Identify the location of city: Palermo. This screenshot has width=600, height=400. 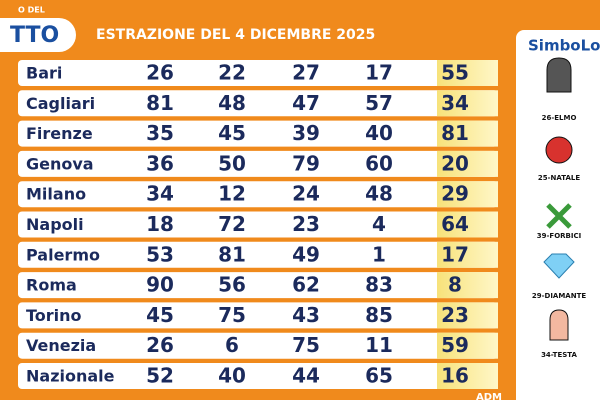
(63, 254).